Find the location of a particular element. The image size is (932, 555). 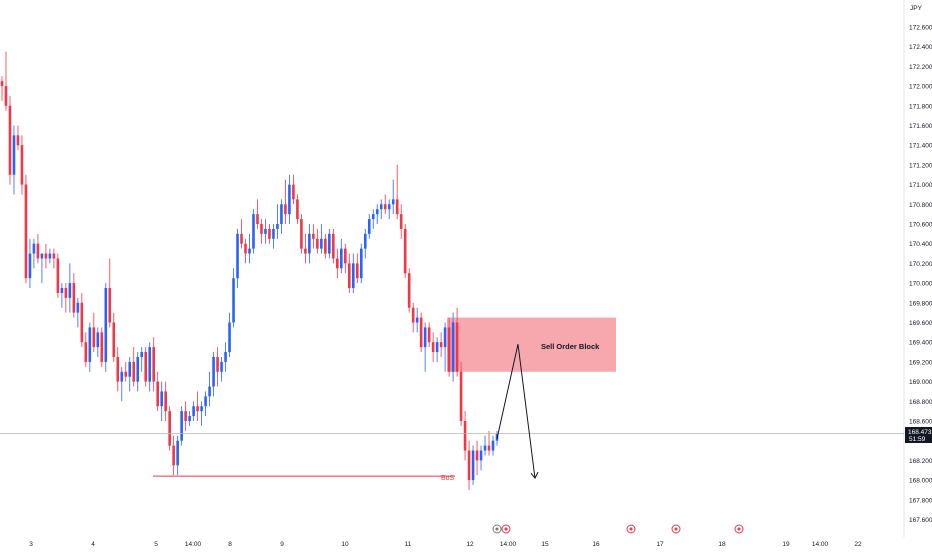

countdown-label: 51:59 is located at coordinates (917, 439).